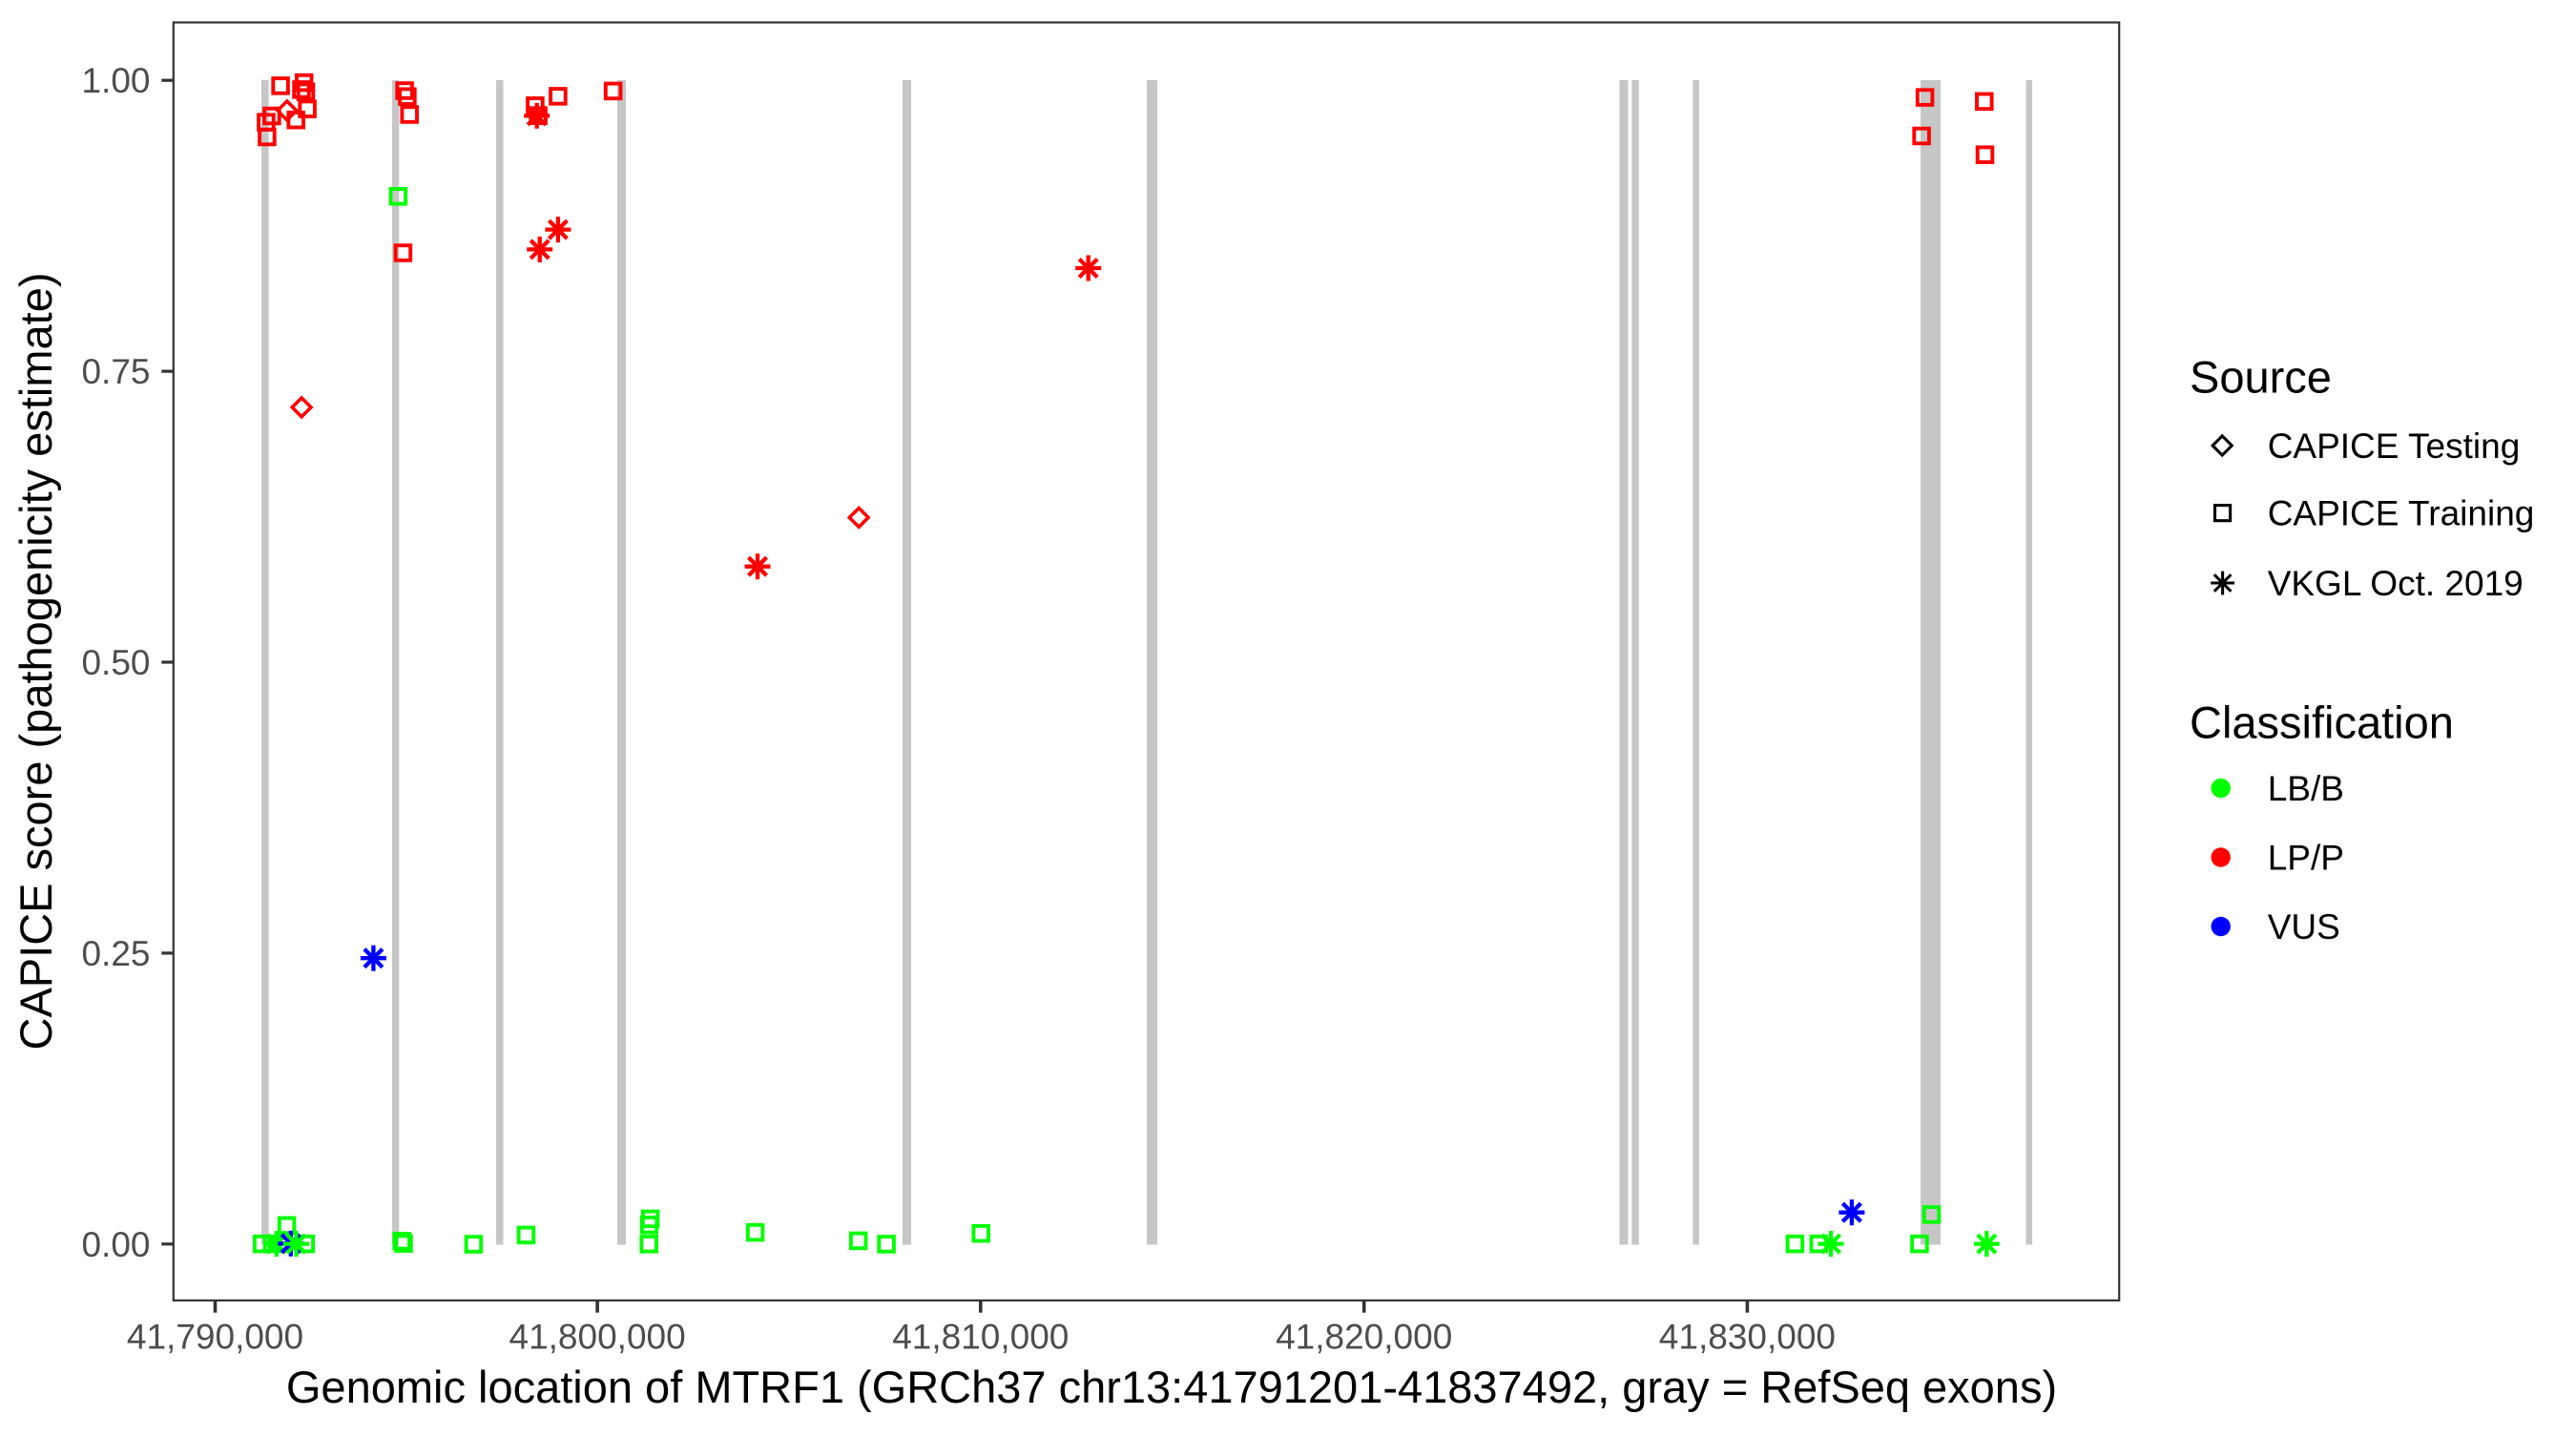 Image resolution: width=2576 pixels, height=1436 pixels. I want to click on svg-text: CAPICE Training, so click(2401, 513).